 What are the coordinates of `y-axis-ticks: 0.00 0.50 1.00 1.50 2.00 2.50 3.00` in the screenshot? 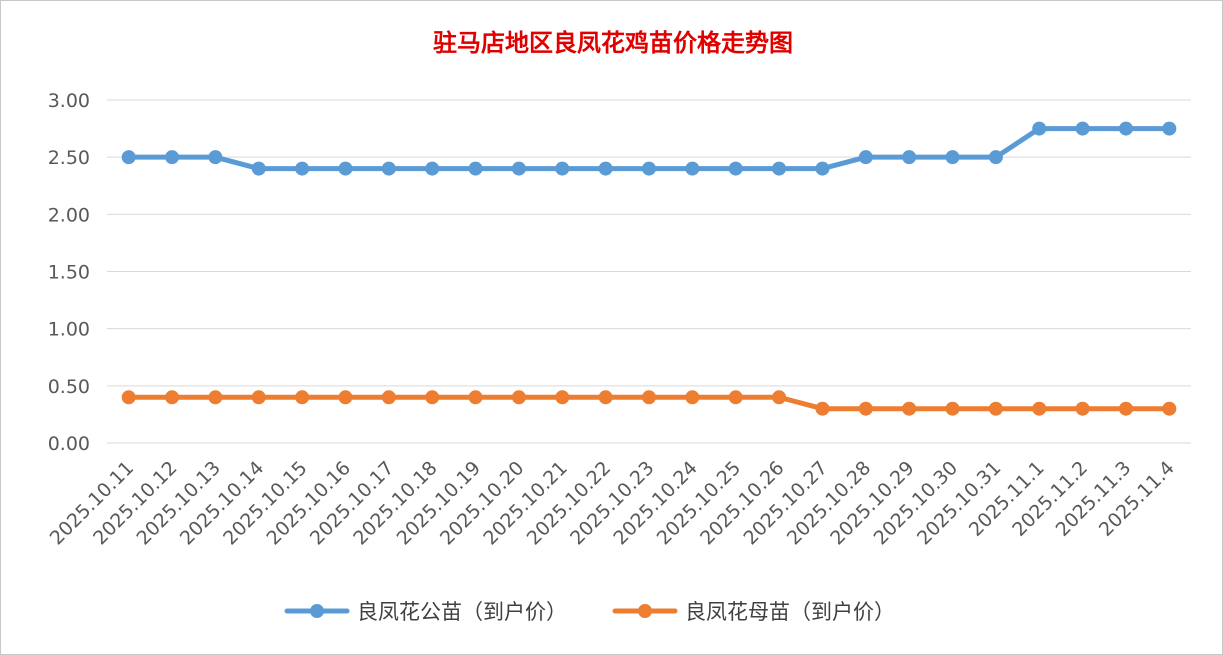 It's located at (69, 272).